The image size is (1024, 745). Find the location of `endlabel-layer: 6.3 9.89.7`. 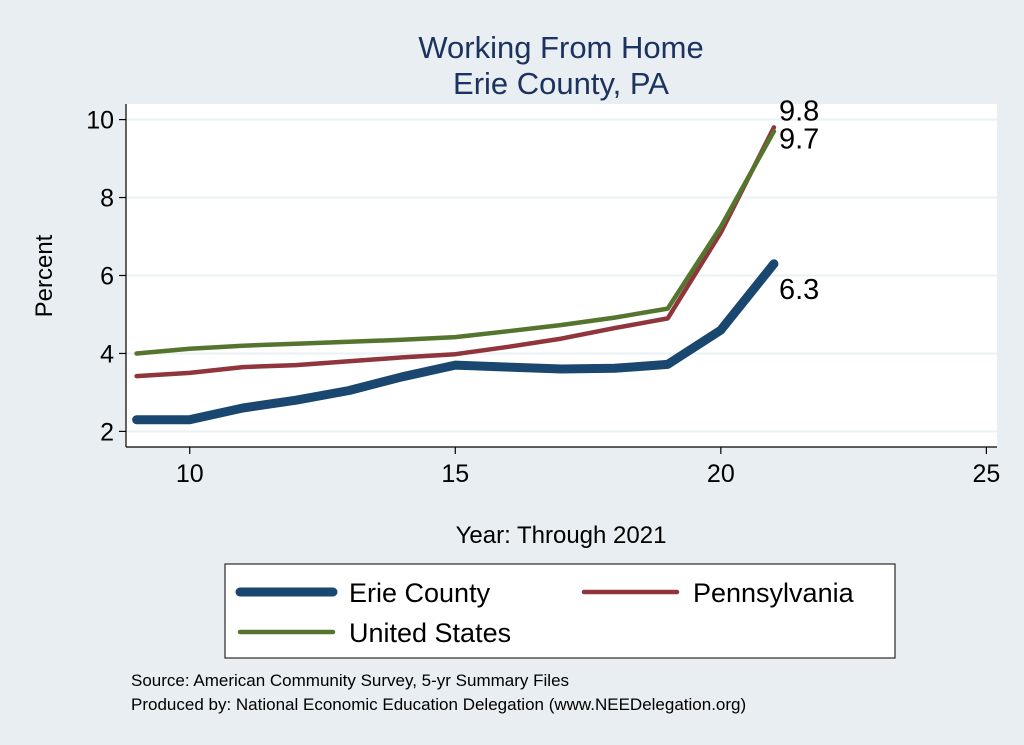

endlabel-layer: 6.3 9.89.7 is located at coordinates (799, 200).